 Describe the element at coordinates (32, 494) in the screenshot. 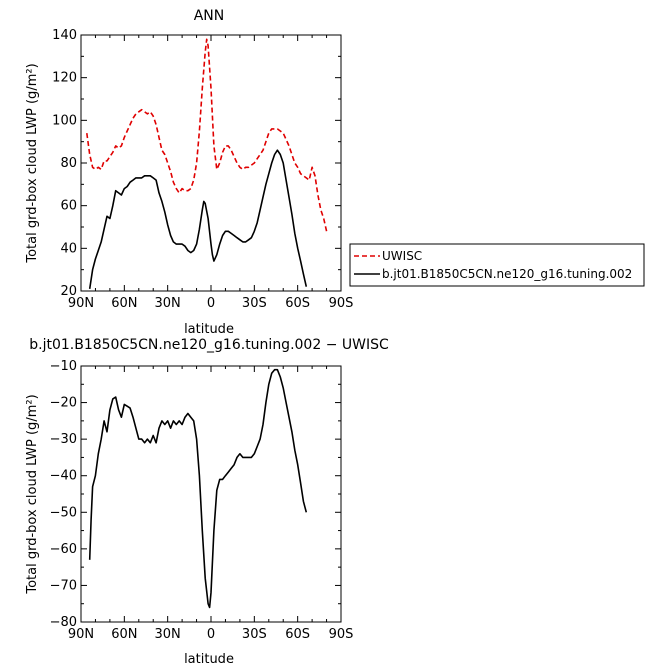

I see `bottom-y-axis-label: Total grd-box cloud LWP (g/m²)` at that location.